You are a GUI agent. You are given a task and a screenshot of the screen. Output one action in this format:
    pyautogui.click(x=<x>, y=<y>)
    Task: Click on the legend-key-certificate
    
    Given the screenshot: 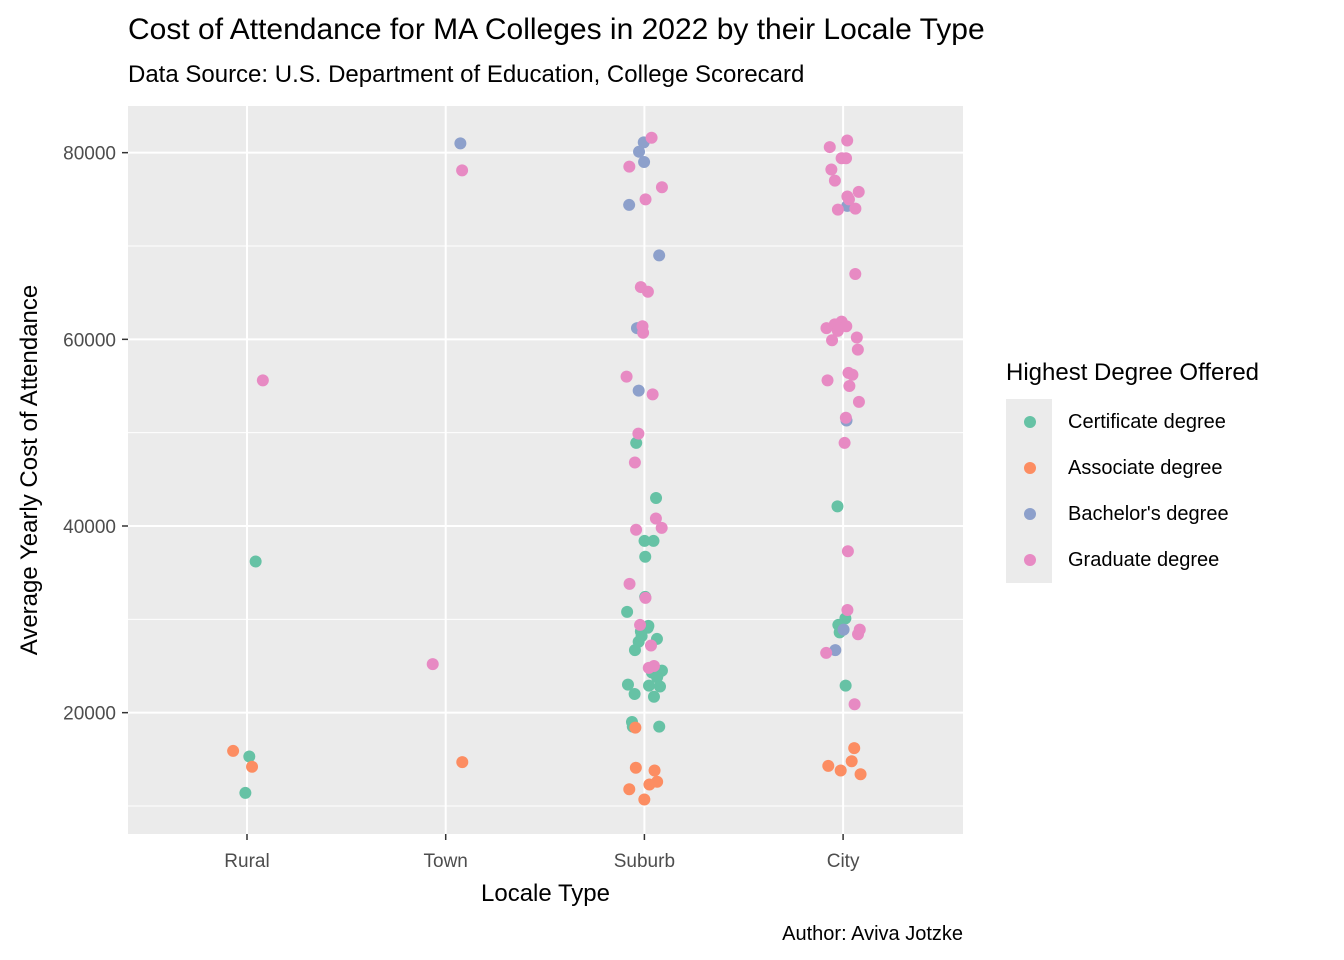 What is the action you would take?
    pyautogui.click(x=1029, y=422)
    